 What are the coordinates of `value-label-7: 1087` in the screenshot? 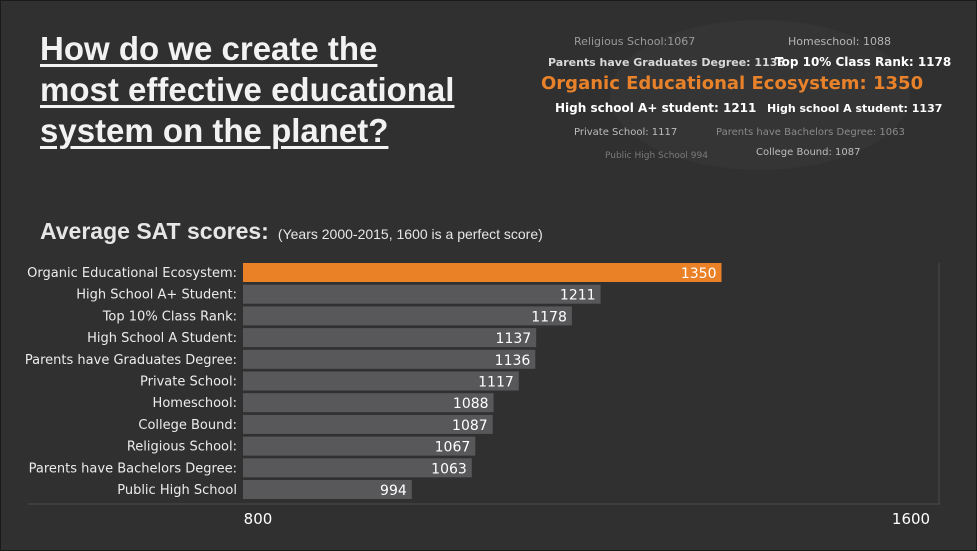 It's located at (470, 426).